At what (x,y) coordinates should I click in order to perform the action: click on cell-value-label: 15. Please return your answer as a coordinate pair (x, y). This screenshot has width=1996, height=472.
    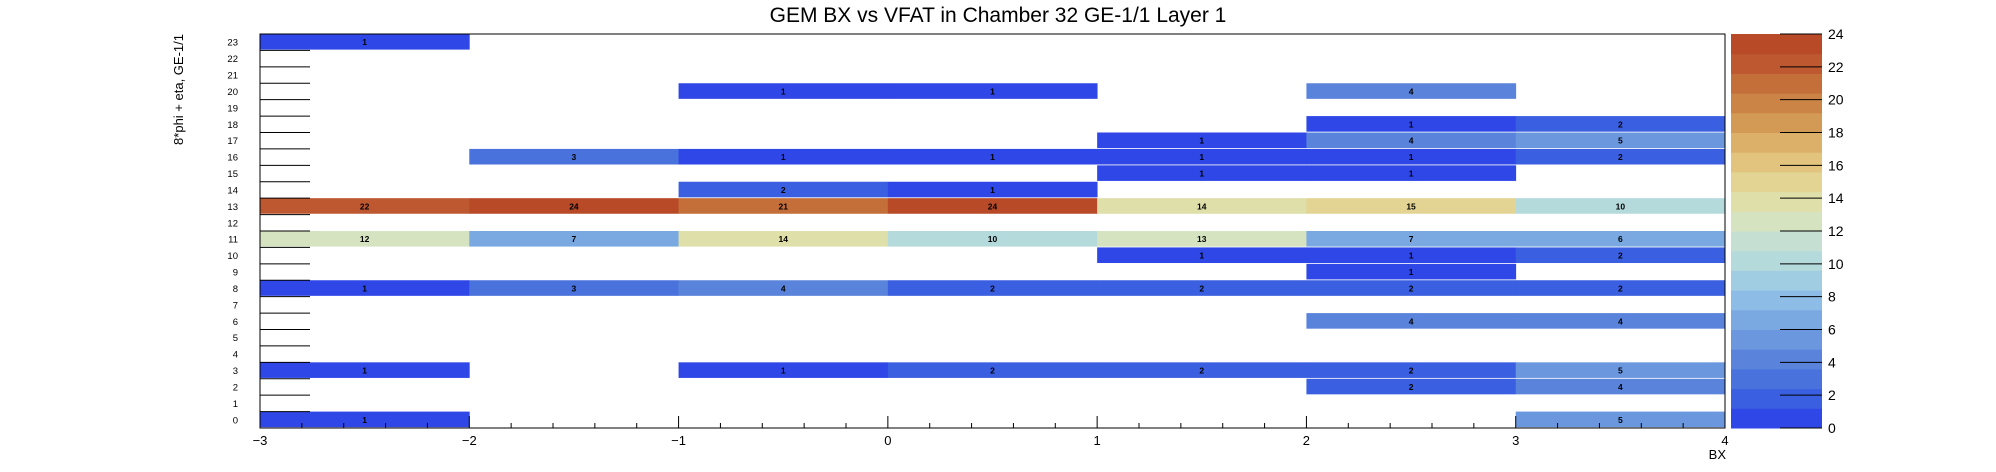
    Looking at the image, I should click on (1411, 206).